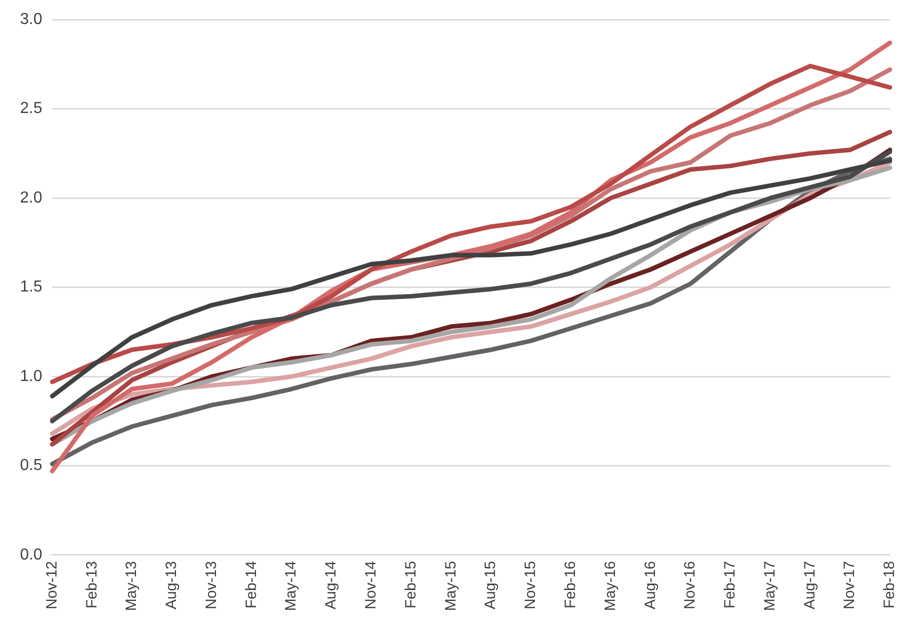  Describe the element at coordinates (849, 585) in the screenshot. I see `x-tick-label: Nov-17` at that location.